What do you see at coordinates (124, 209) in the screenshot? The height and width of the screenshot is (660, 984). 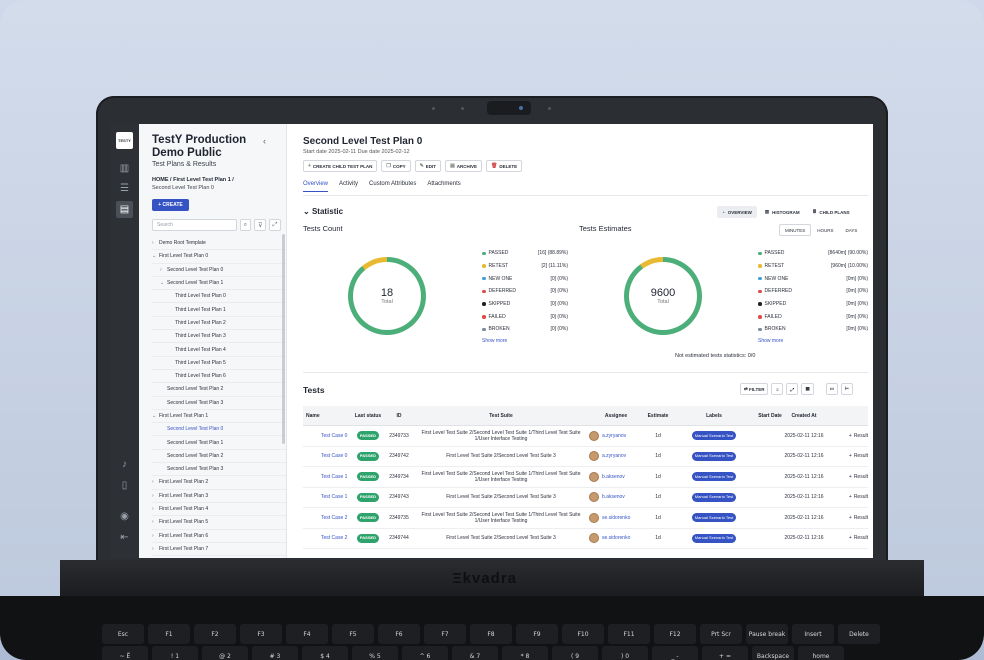 I see `test-plans-icon: ▤` at bounding box center [124, 209].